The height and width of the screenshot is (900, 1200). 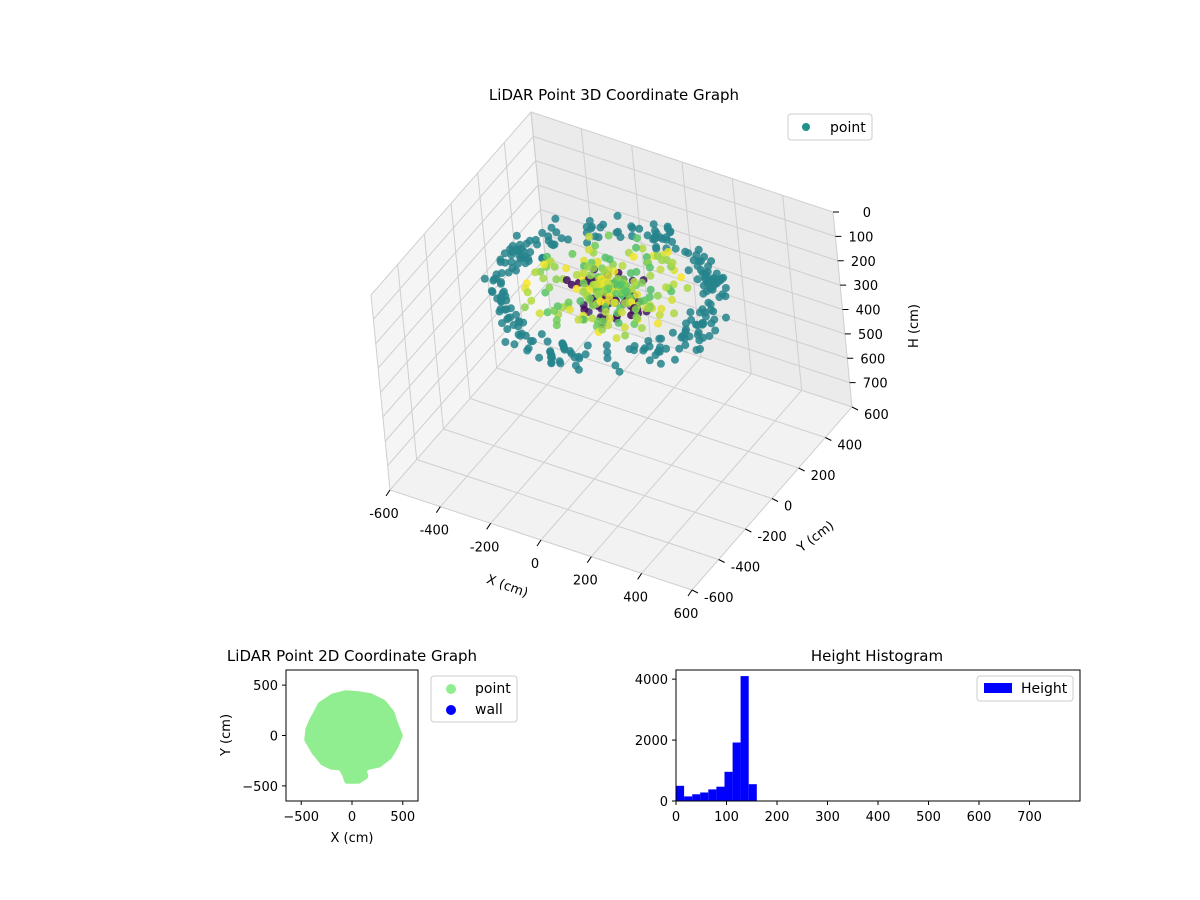 I want to click on chart-2d-title: LiDAR Point 2D Coordinate Graph, so click(x=352, y=656).